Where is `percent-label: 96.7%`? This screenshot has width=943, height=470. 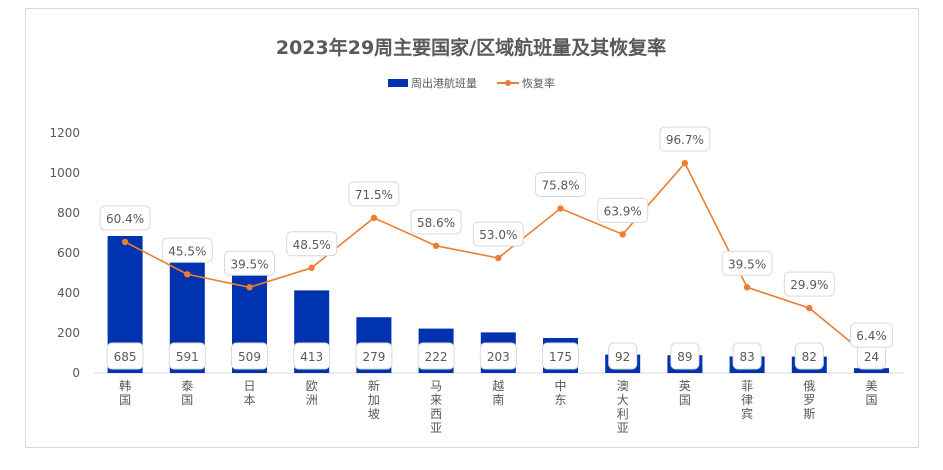 percent-label: 96.7% is located at coordinates (685, 140).